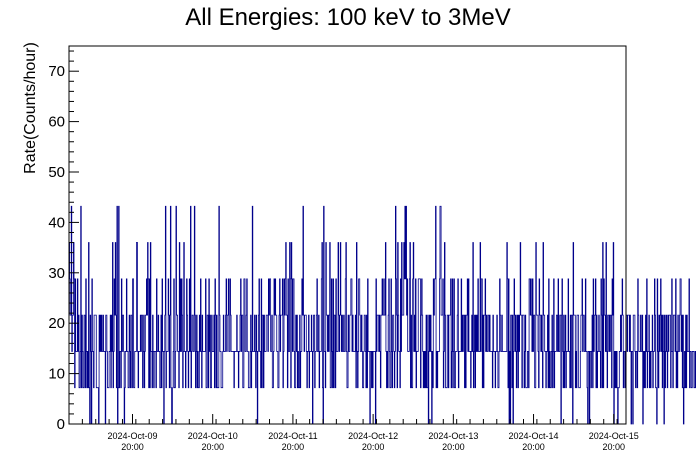  What do you see at coordinates (61, 424) in the screenshot?
I see `y-tick-label: 0` at bounding box center [61, 424].